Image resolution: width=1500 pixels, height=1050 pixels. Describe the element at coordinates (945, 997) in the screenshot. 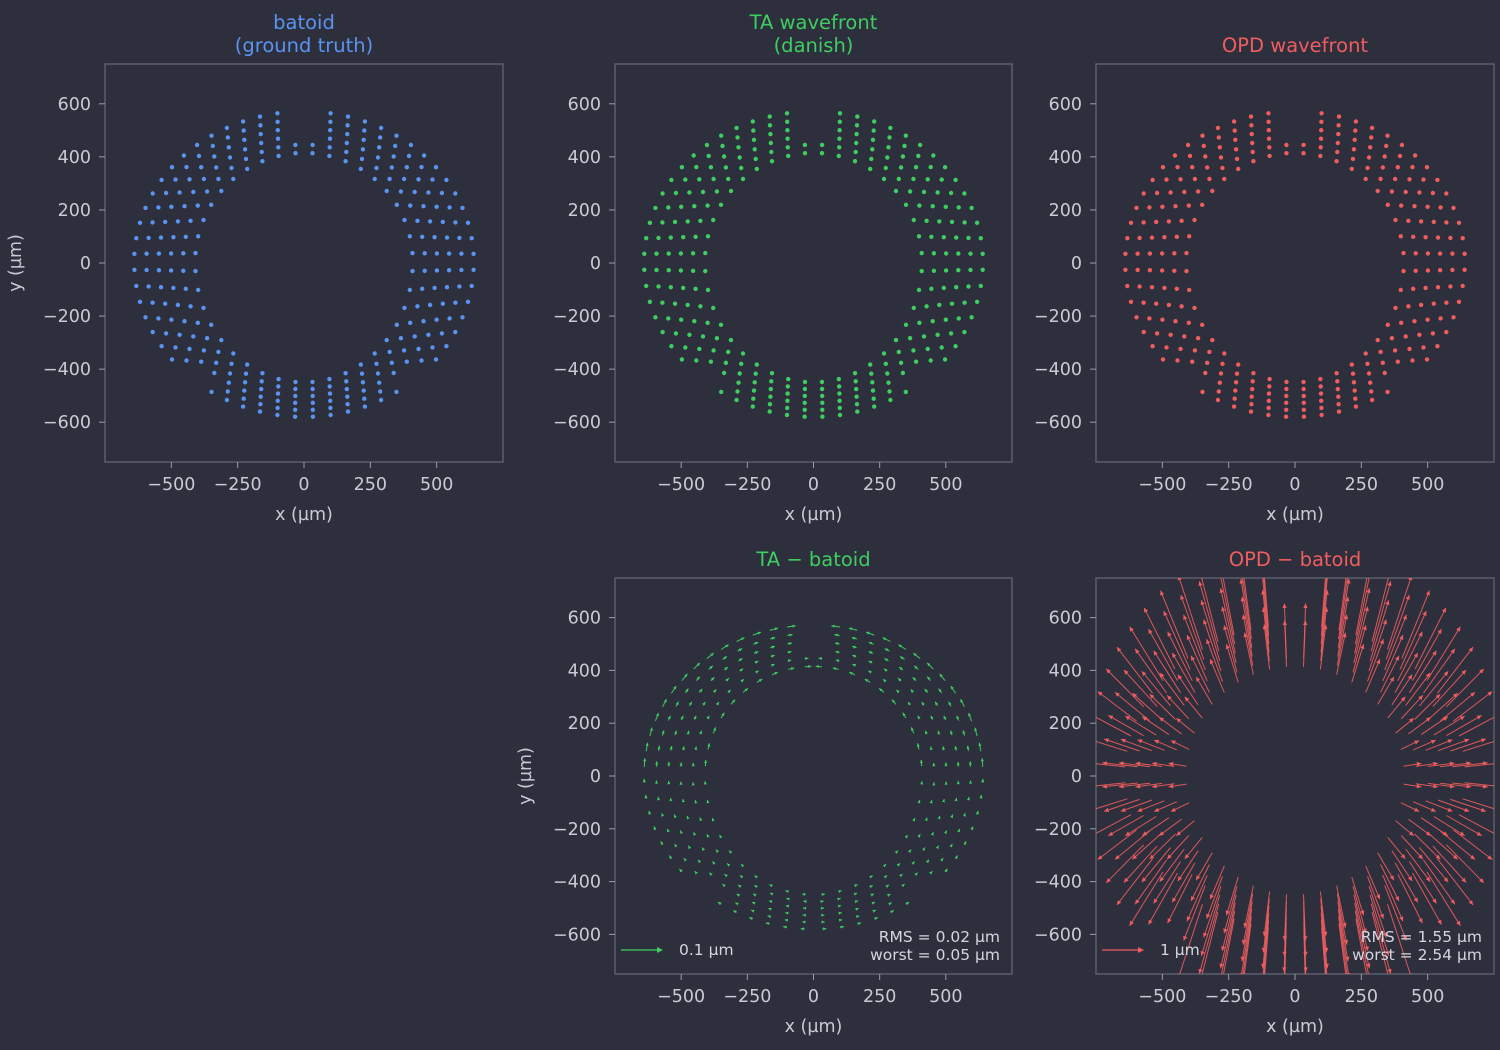

I see `x-tick-label: 500` at that location.